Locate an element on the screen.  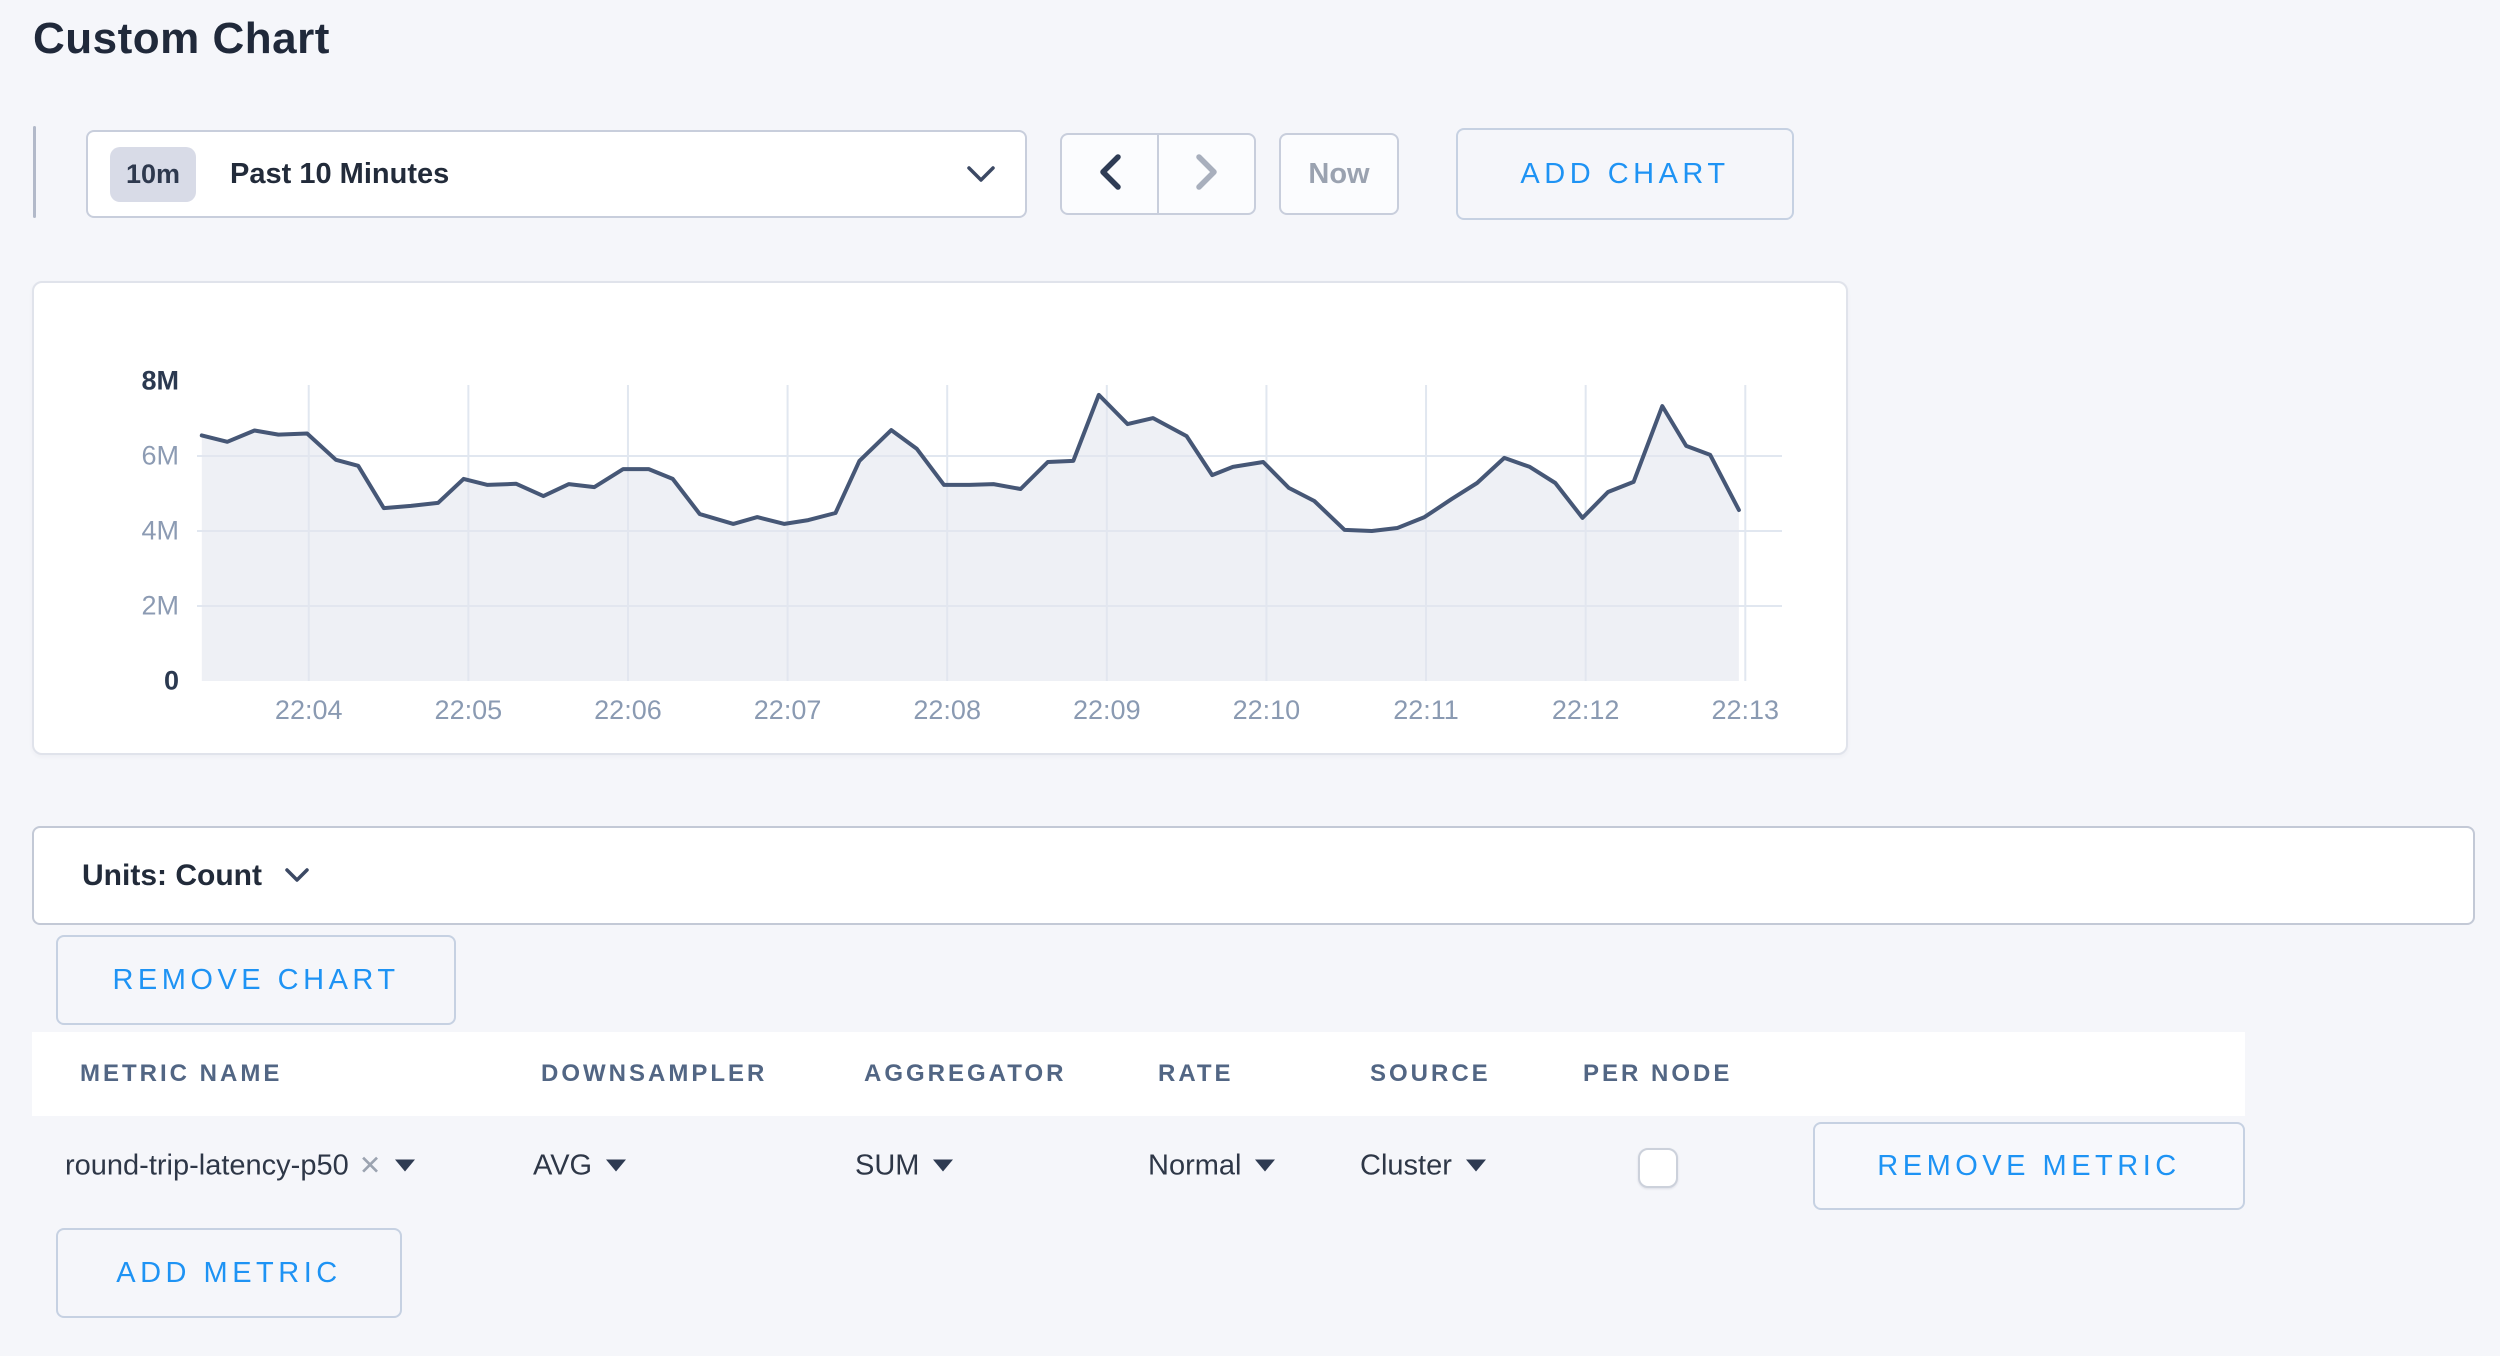
source-dropdown: Cluster is located at coordinates (1423, 1166).